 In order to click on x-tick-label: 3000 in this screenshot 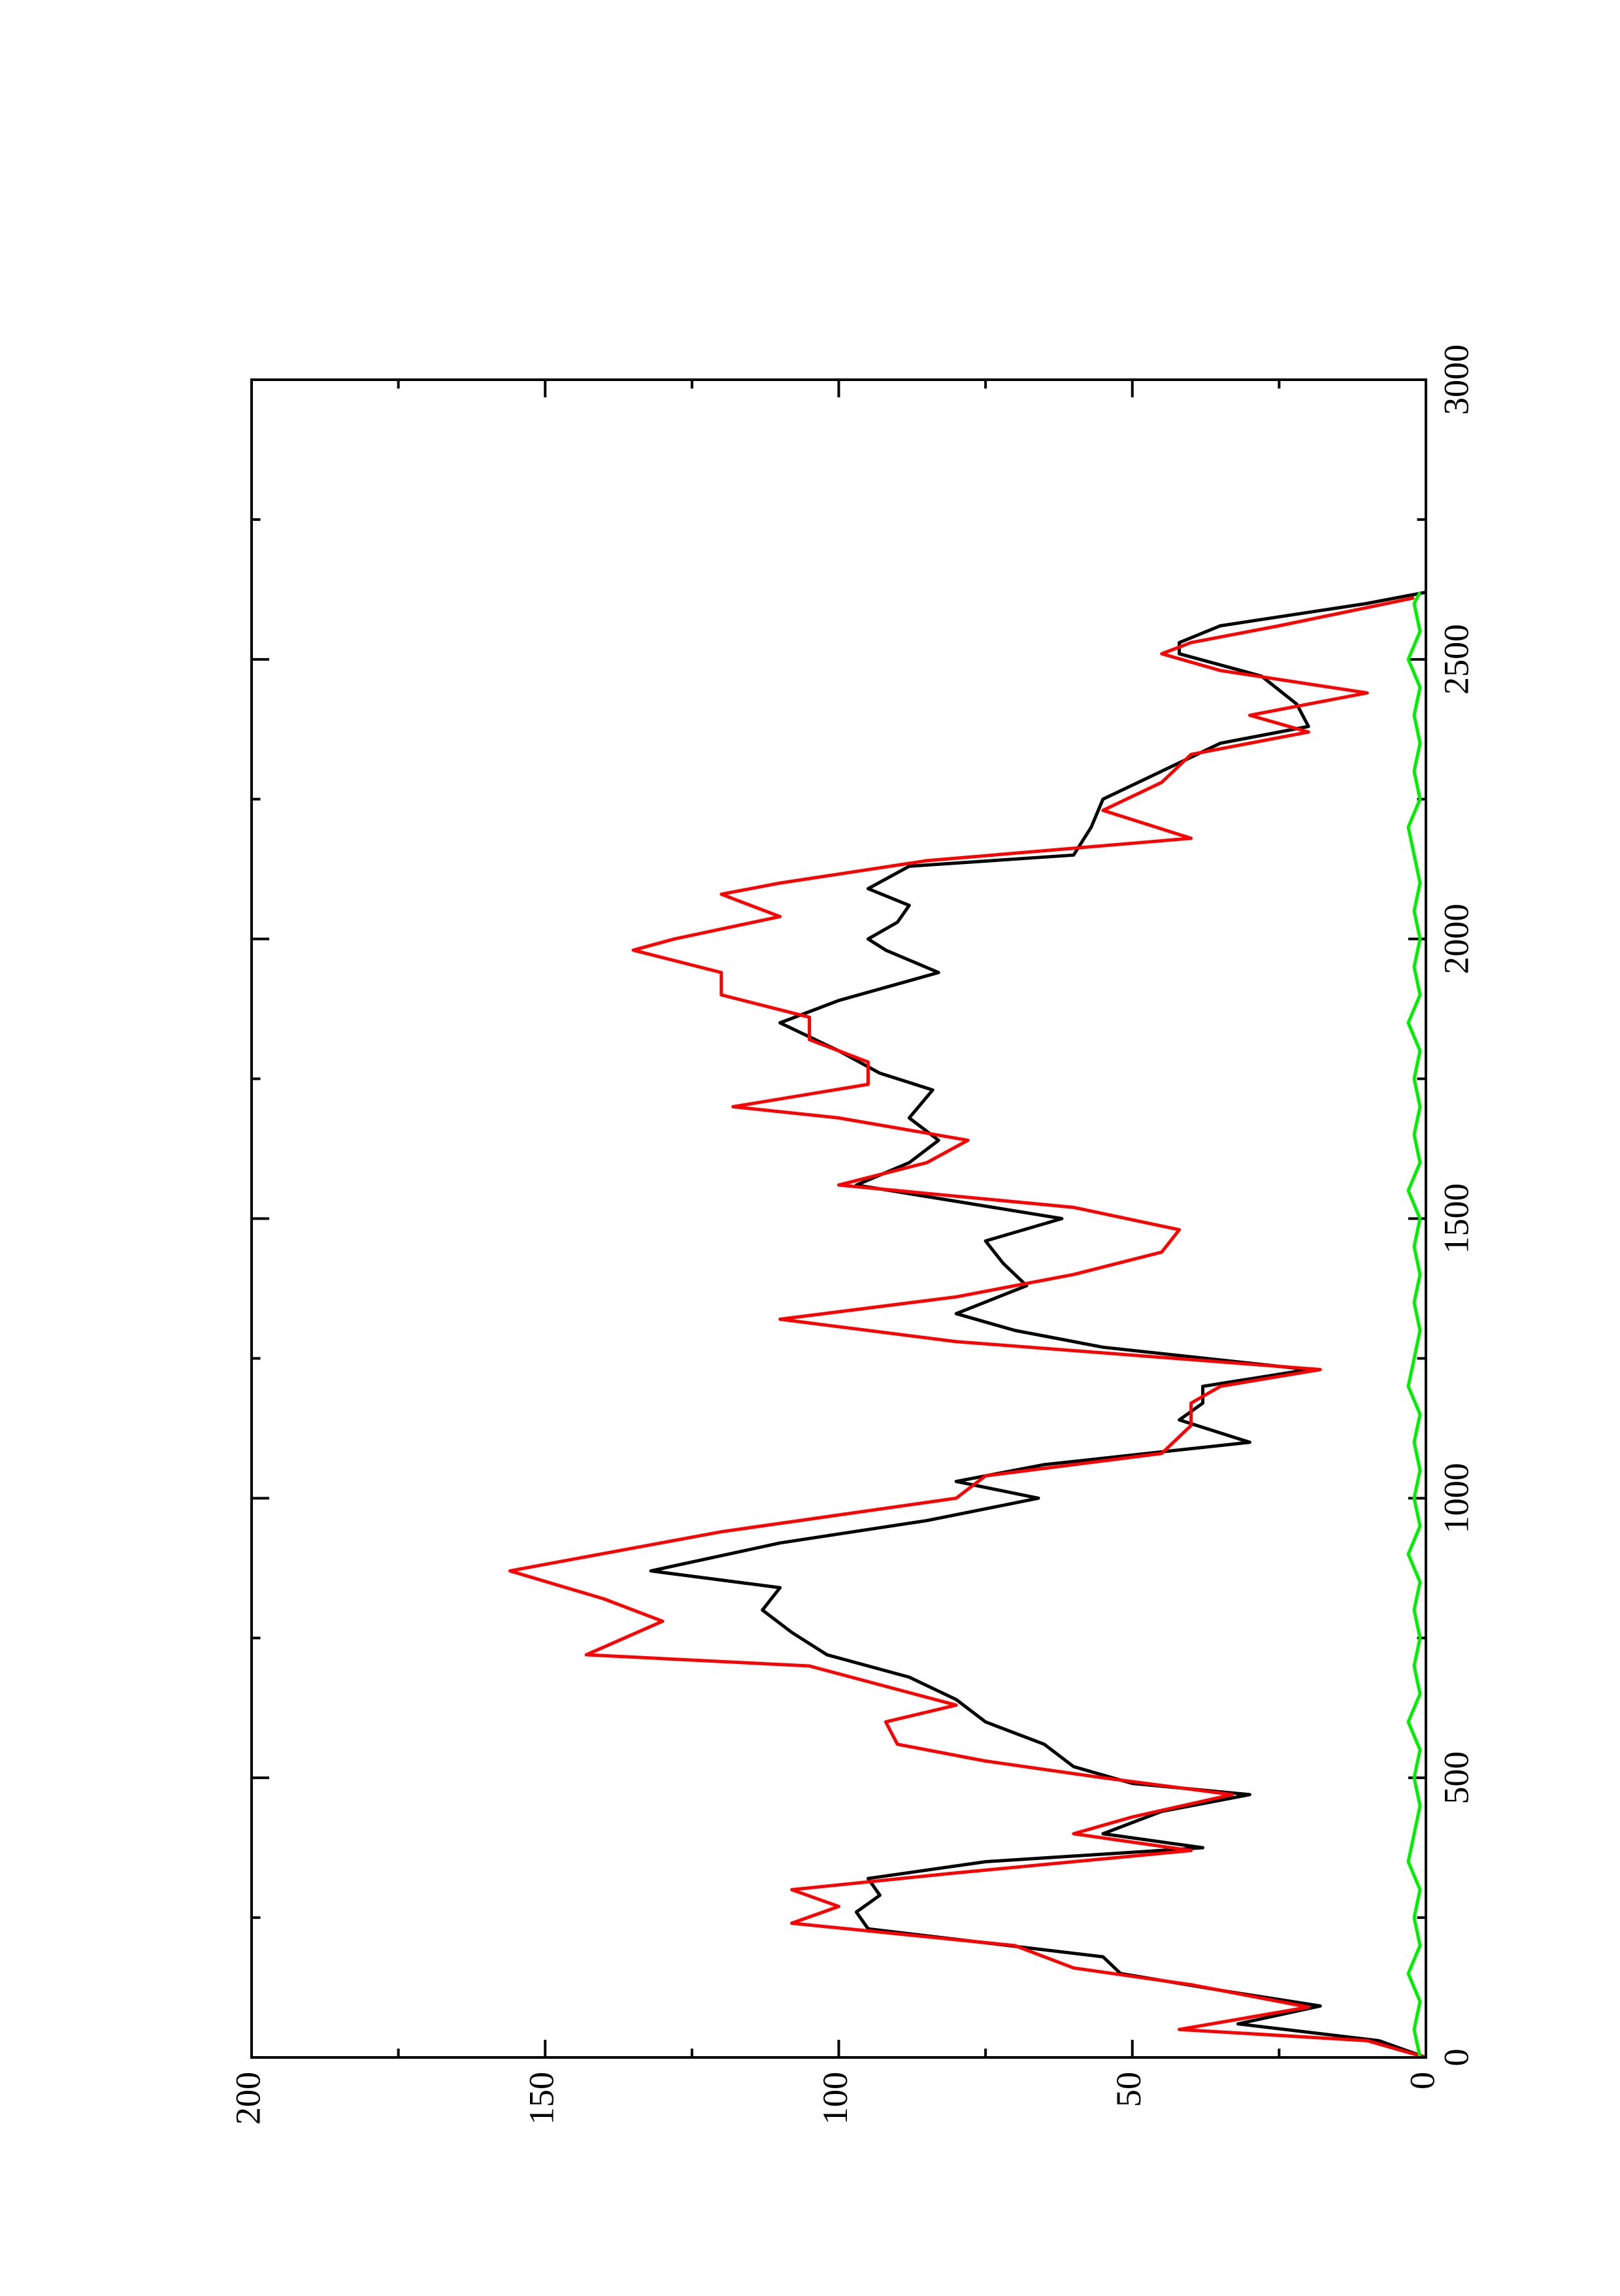, I will do `click(1456, 379)`.